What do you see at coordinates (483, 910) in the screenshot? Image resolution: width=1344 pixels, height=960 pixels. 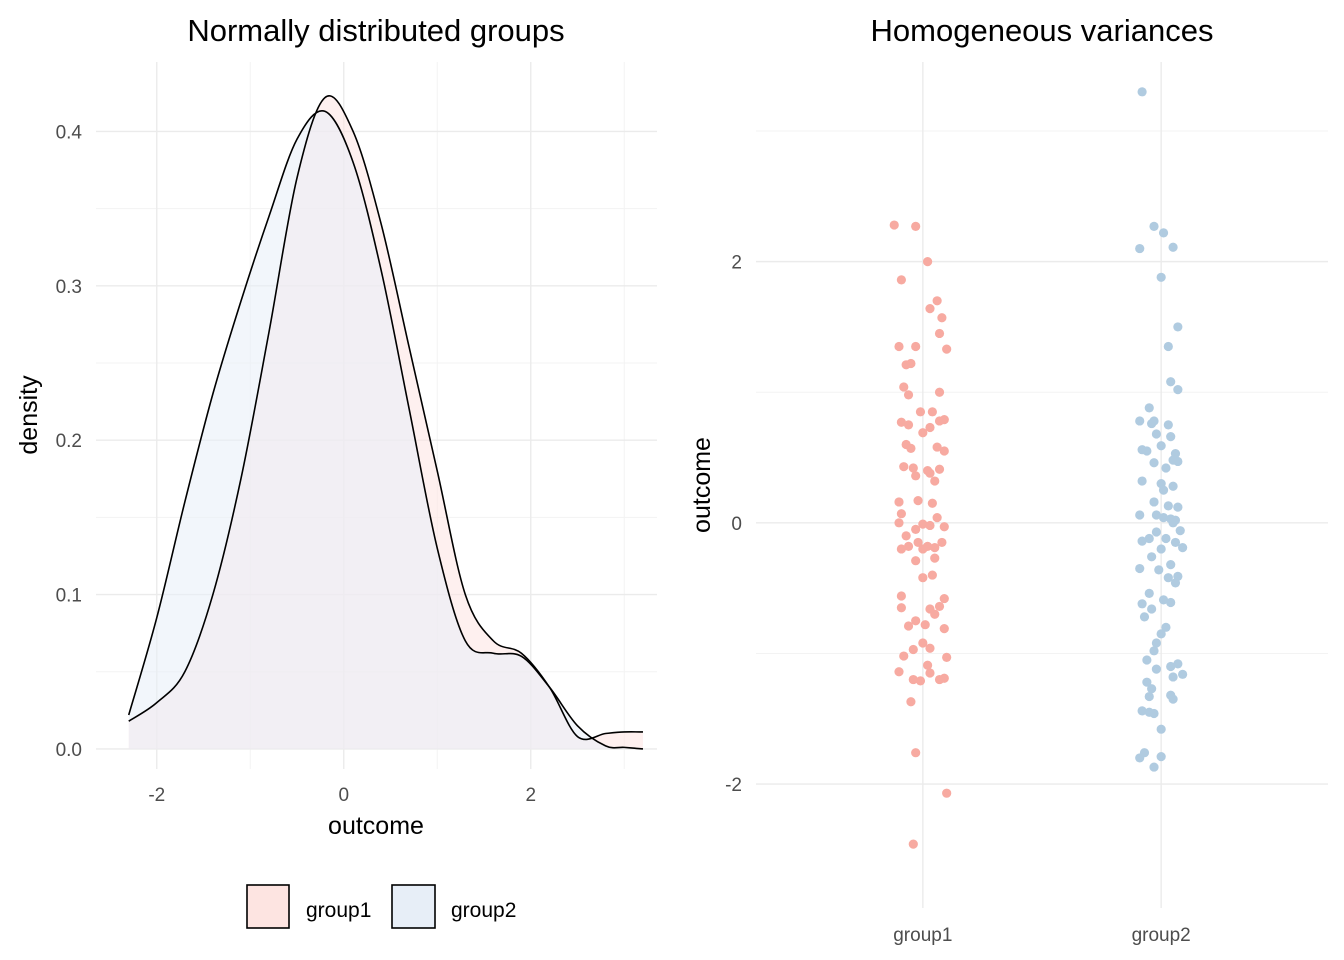 I see `legend-label-group2: group2` at bounding box center [483, 910].